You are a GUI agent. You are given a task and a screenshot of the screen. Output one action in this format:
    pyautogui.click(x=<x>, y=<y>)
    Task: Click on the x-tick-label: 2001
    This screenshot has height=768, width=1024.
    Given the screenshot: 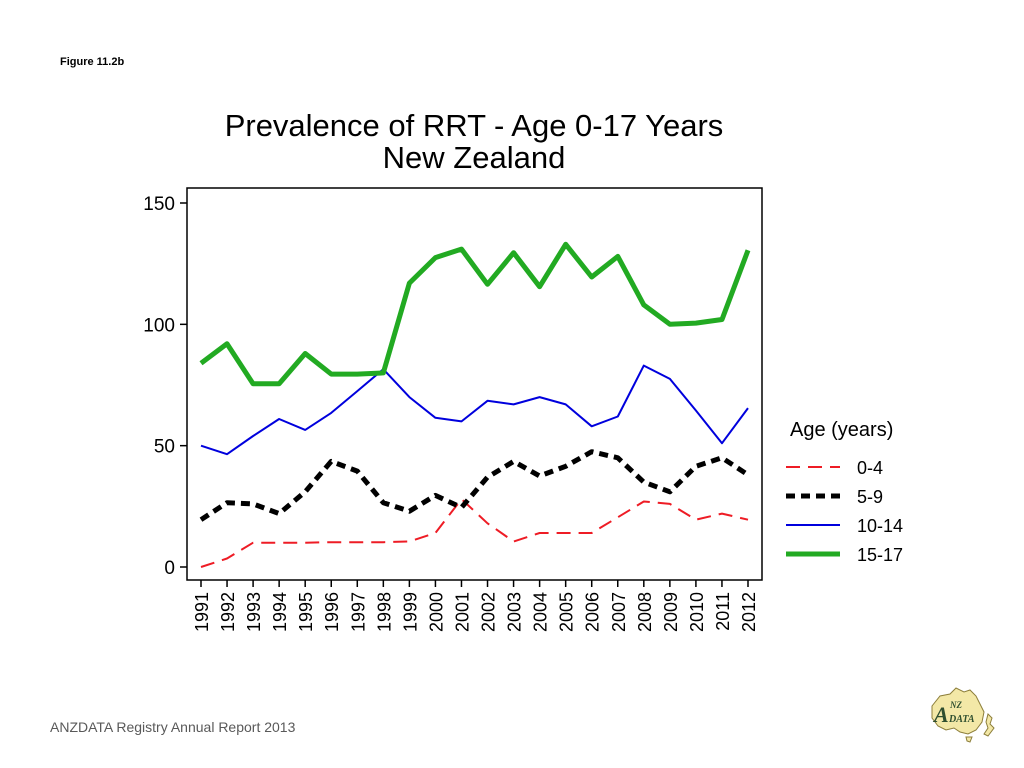 What is the action you would take?
    pyautogui.click(x=462, y=612)
    